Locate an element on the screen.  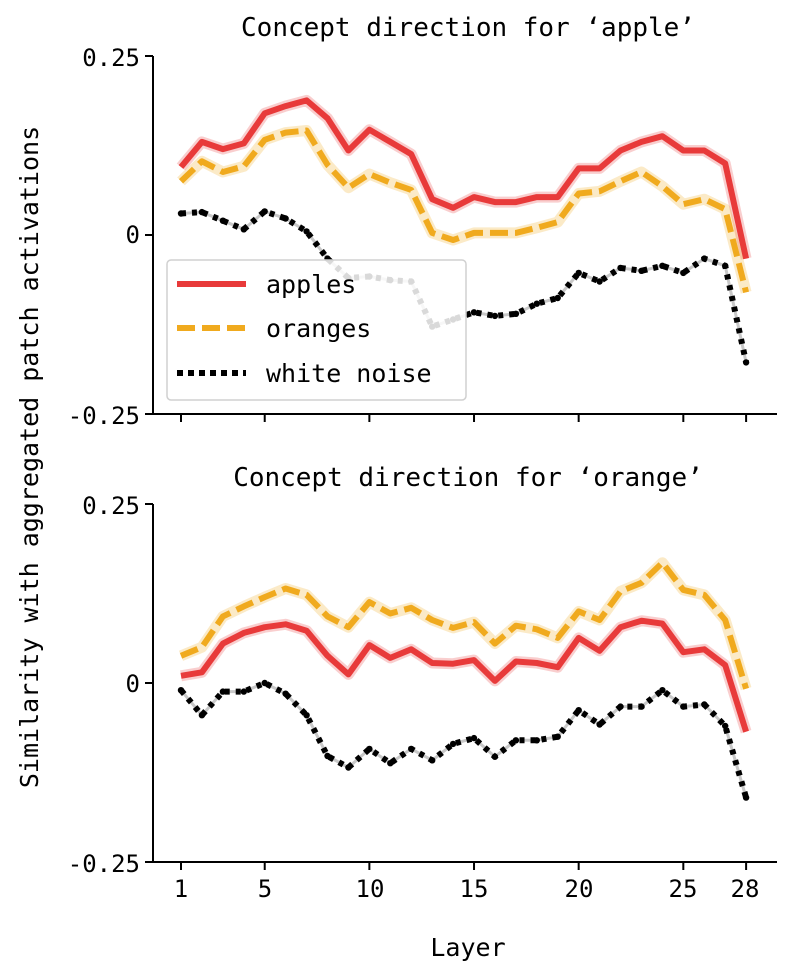
x-tick-label: 25 is located at coordinates (683, 889).